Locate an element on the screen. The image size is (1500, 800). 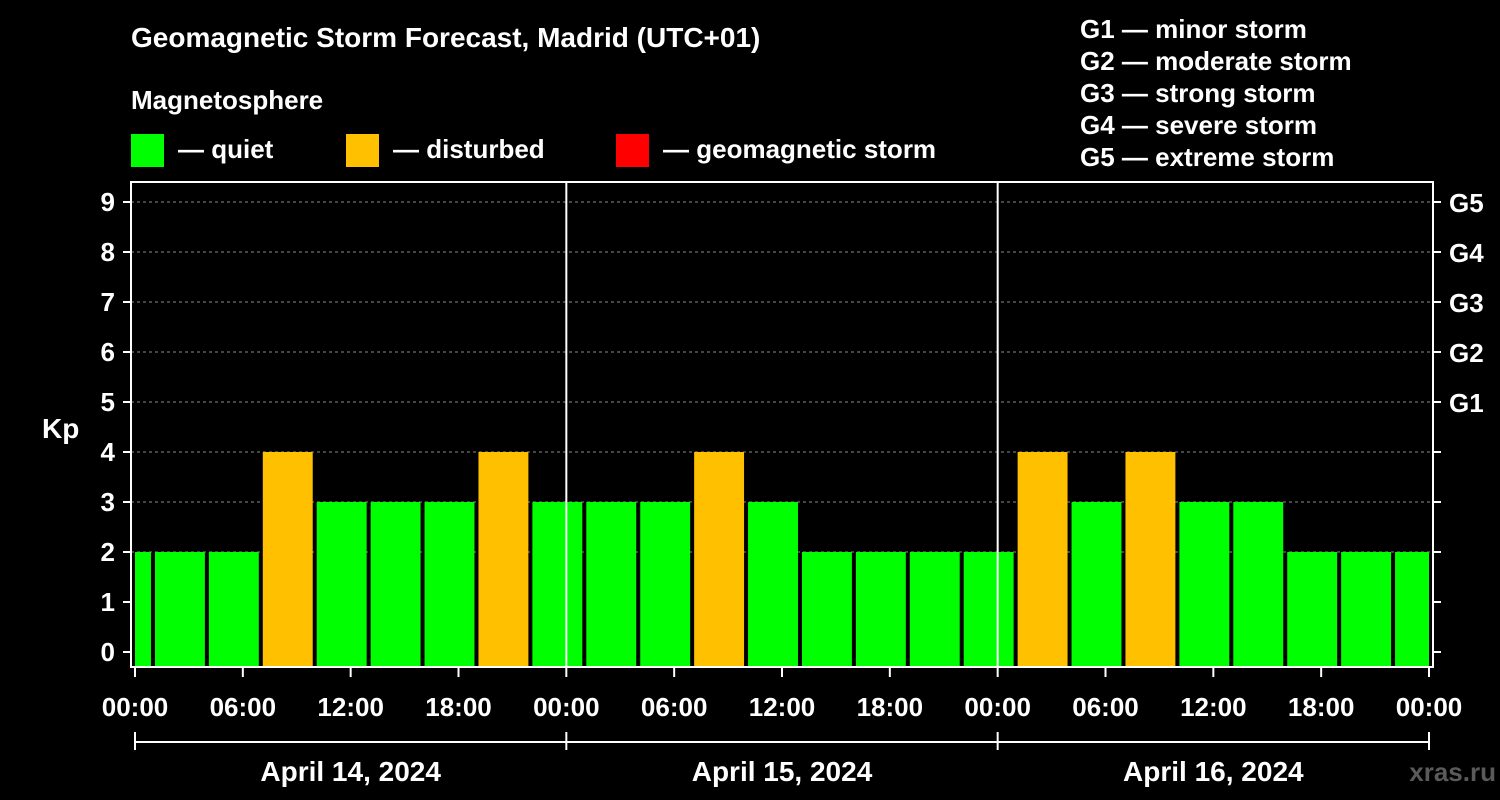
x-tick-label-7: 18:00 is located at coordinates (890, 707).